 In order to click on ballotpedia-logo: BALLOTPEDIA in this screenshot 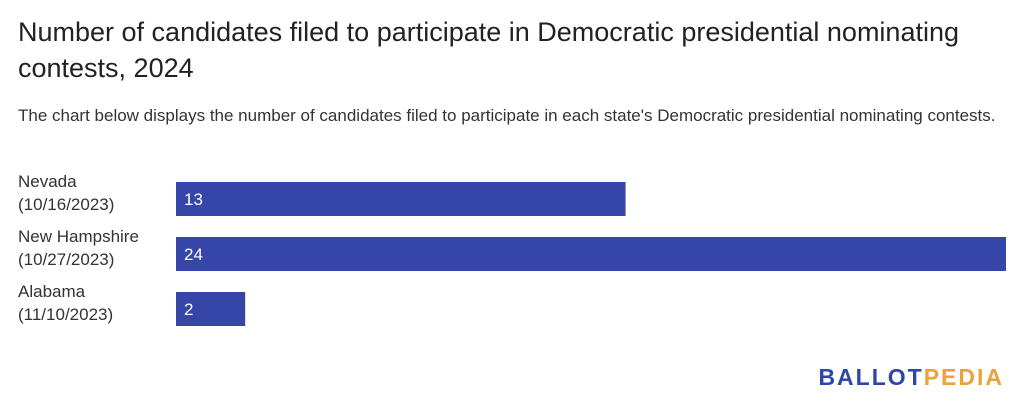, I will do `click(911, 377)`.